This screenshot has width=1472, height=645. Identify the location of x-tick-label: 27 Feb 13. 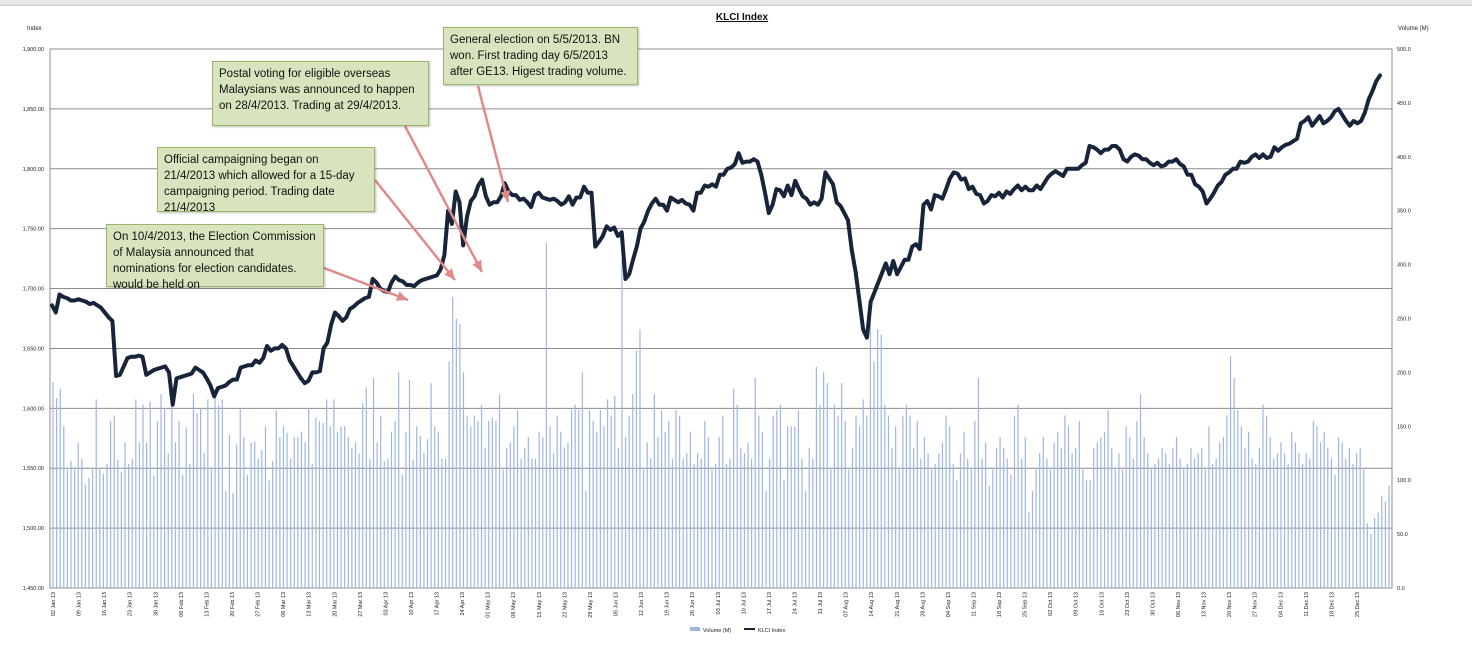
(259, 604).